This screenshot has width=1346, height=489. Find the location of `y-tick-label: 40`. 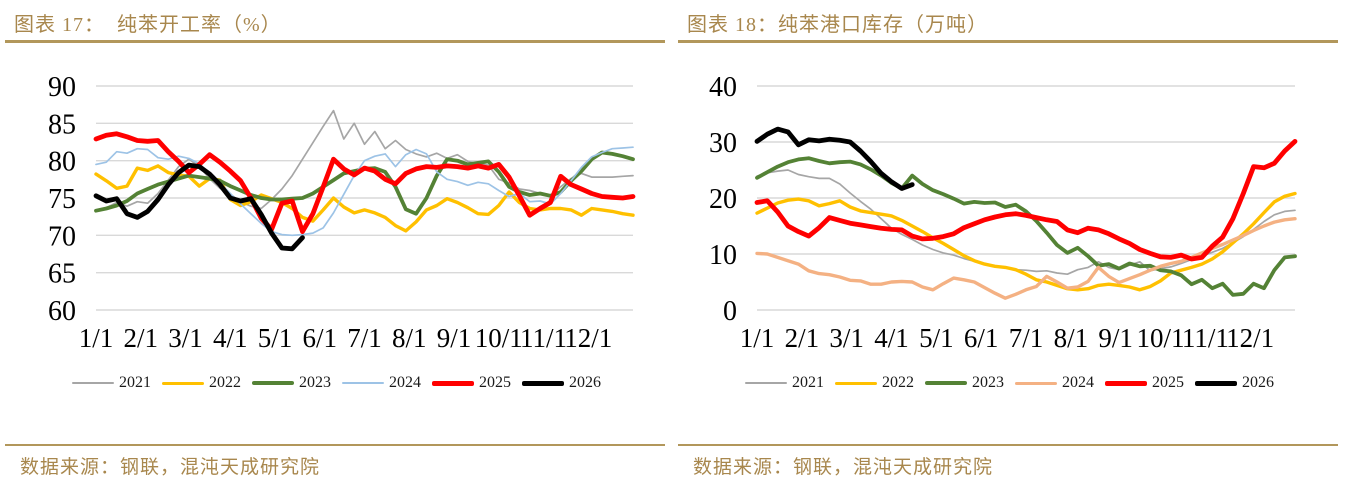

y-tick-label: 40 is located at coordinates (723, 87).